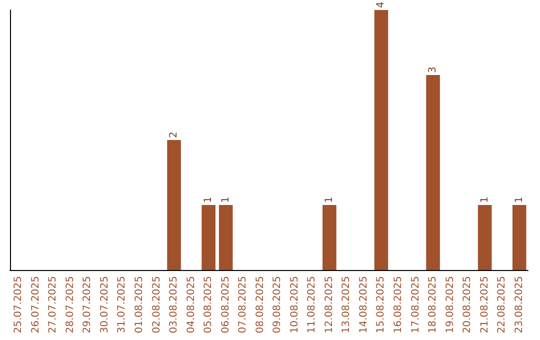  What do you see at coordinates (468, 305) in the screenshot?
I see `x-tick-label: 20.08.2025` at bounding box center [468, 305].